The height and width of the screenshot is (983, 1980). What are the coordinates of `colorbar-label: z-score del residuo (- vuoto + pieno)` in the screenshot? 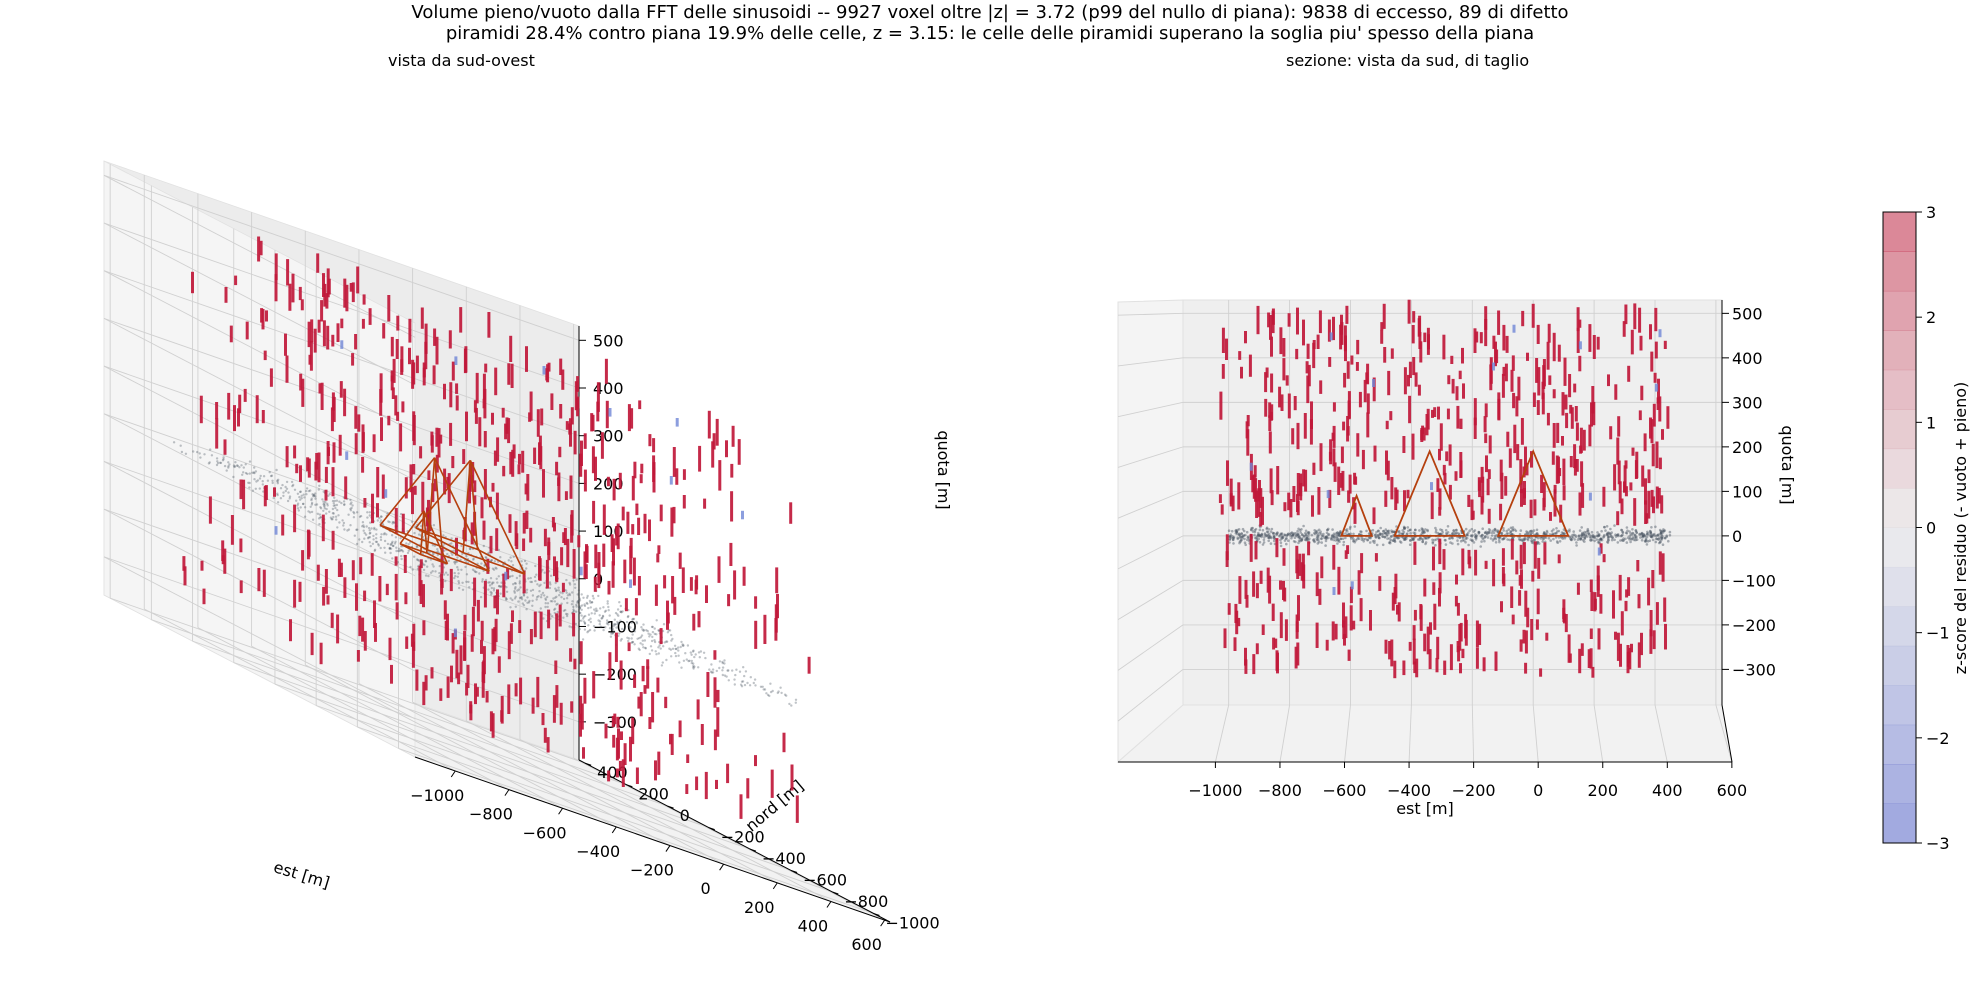 It's located at (1960, 528).